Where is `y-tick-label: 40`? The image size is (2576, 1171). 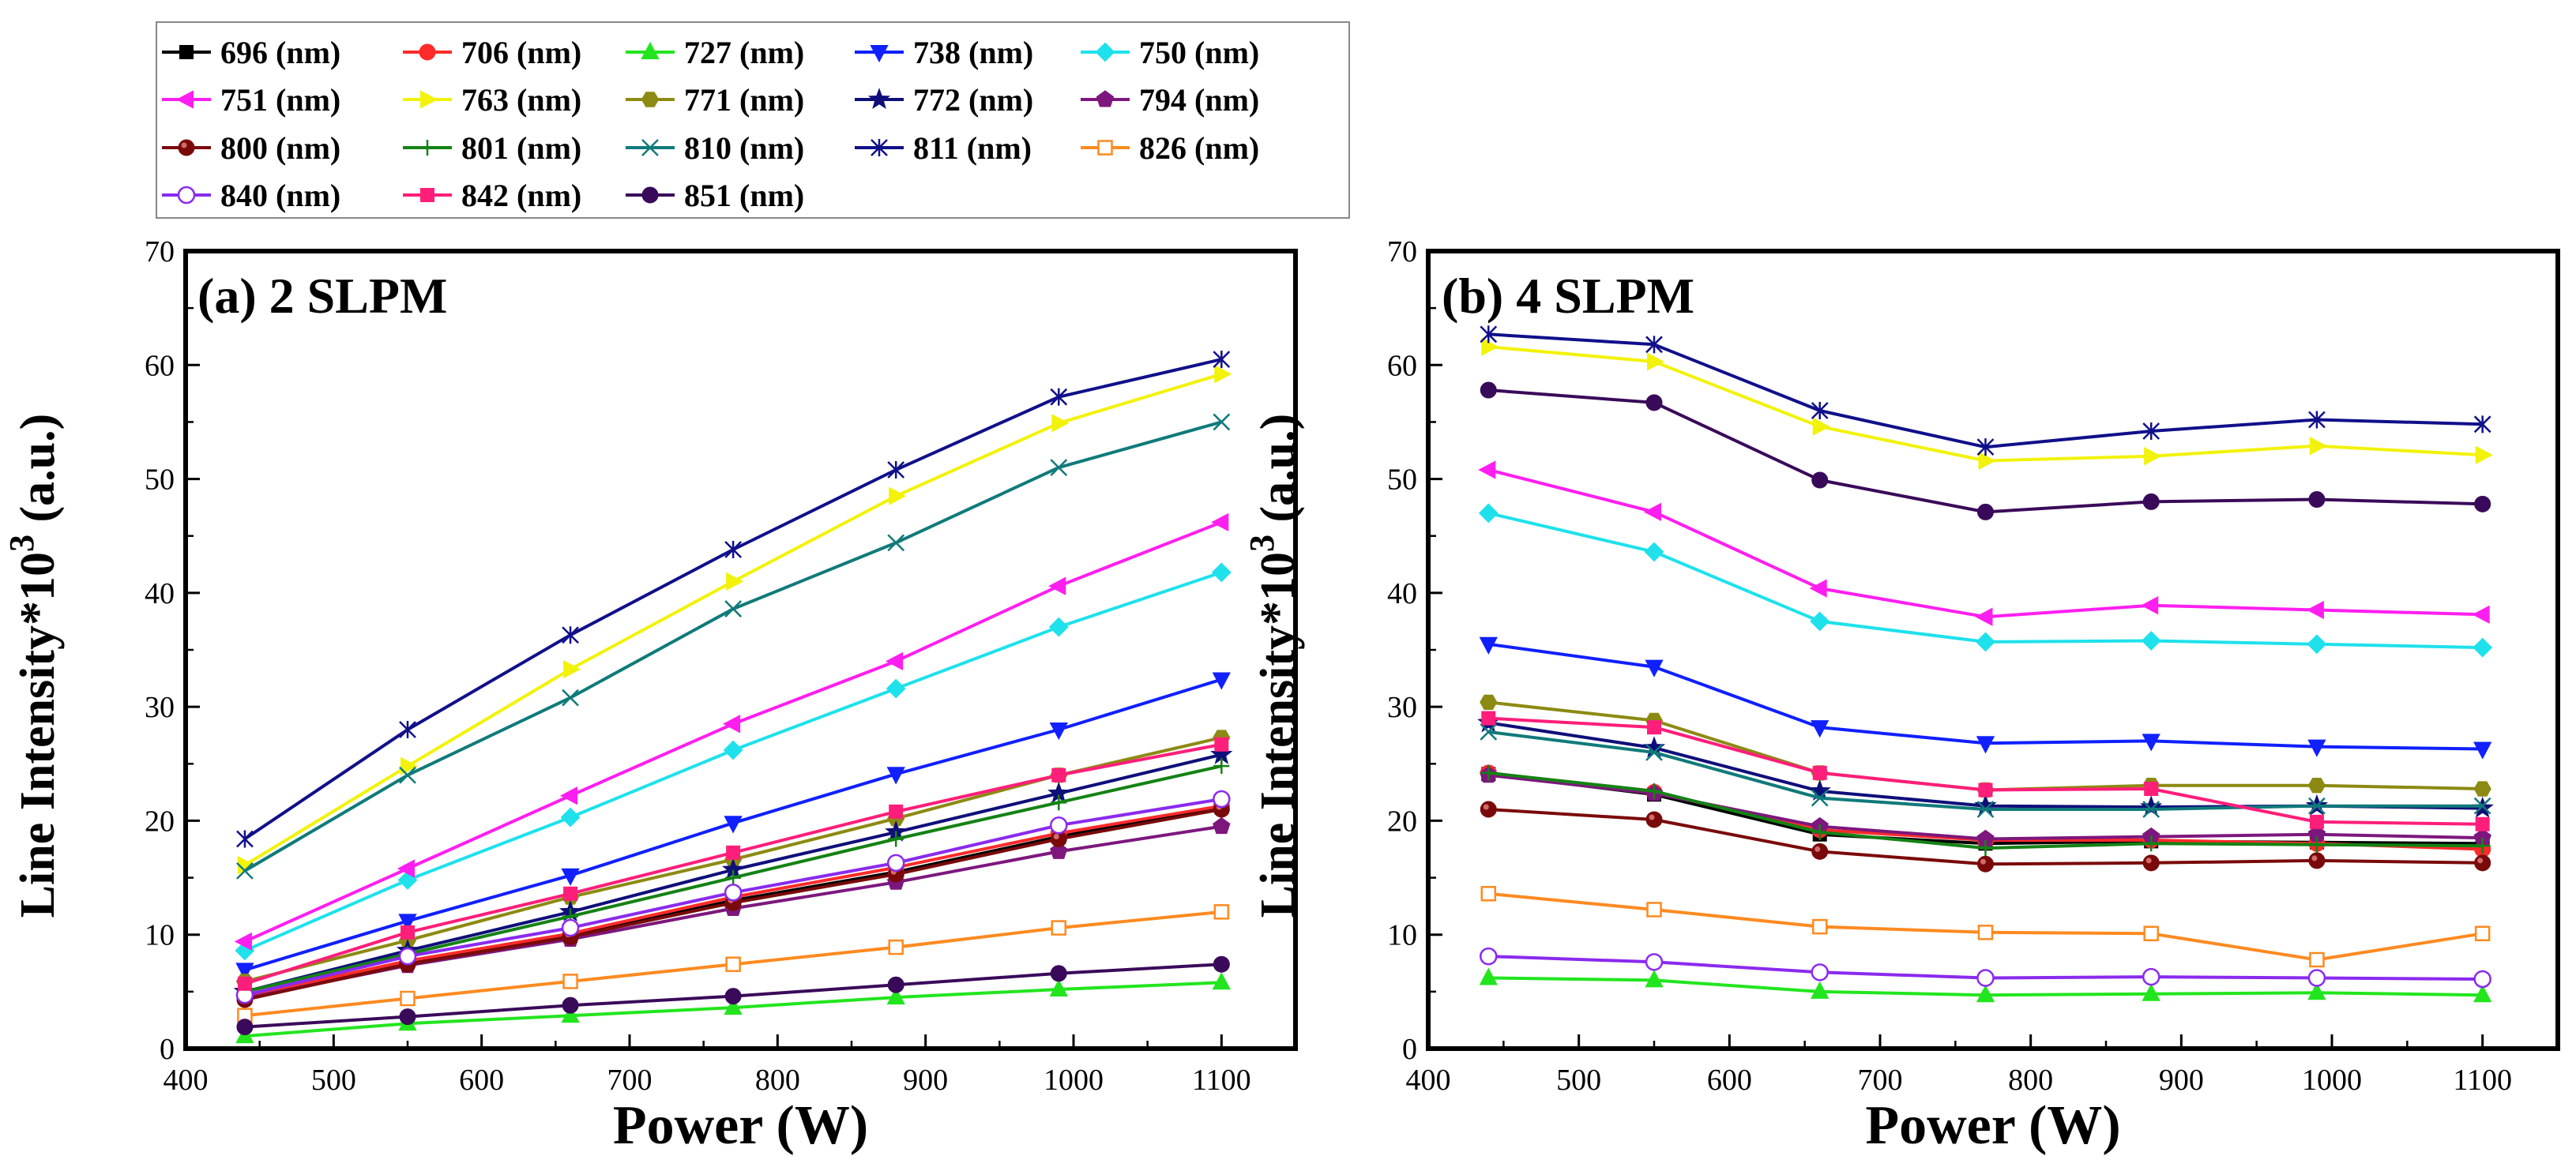
y-tick-label: 40 is located at coordinates (1402, 593).